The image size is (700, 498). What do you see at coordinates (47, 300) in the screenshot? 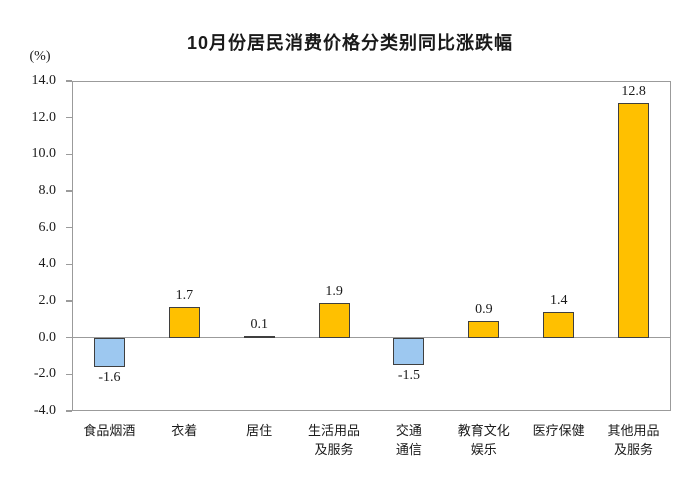
I see `y-tick-label: 2.0` at bounding box center [47, 300].